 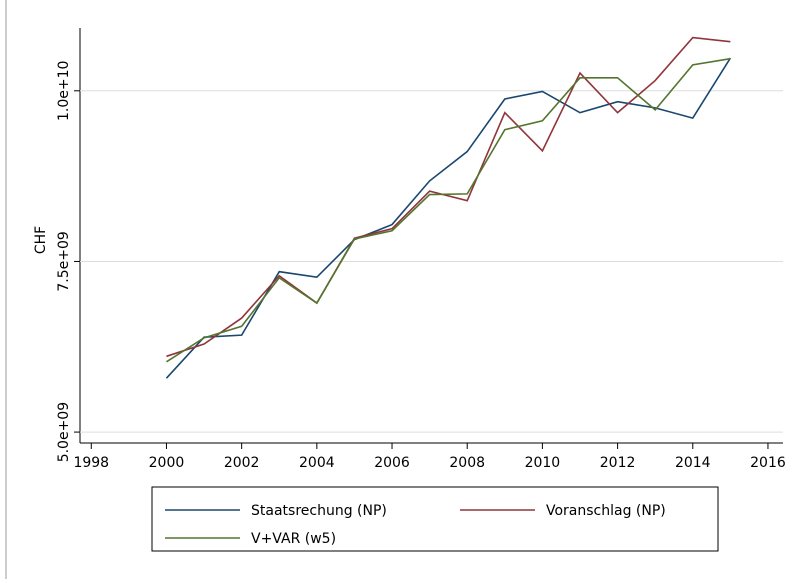 What do you see at coordinates (167, 463) in the screenshot?
I see `x-tick-label: 2000` at bounding box center [167, 463].